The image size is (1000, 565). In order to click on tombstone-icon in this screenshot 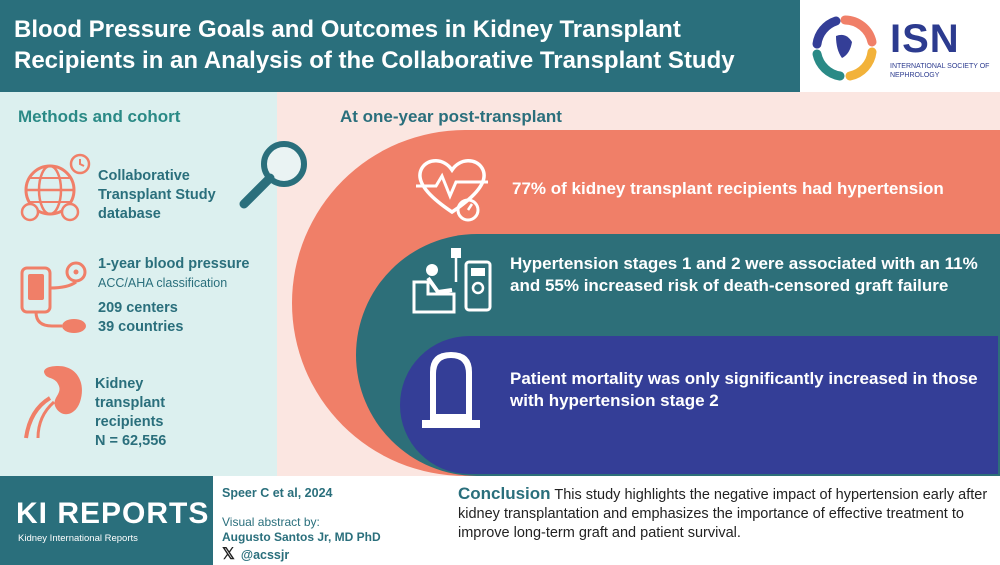, I will do `click(451, 390)`.